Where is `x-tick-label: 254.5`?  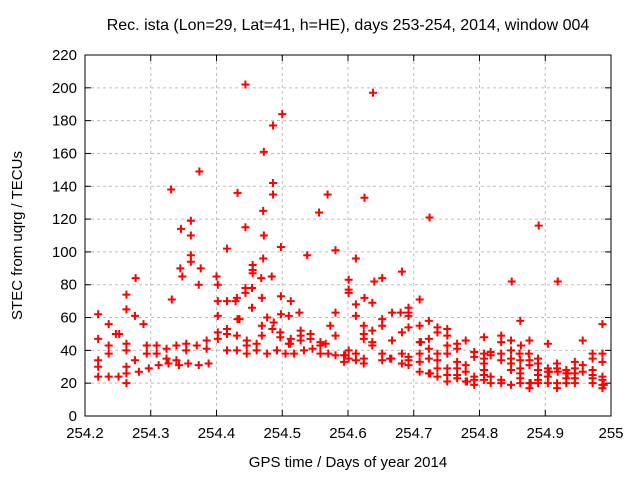 x-tick-label: 254.5 is located at coordinates (282, 433).